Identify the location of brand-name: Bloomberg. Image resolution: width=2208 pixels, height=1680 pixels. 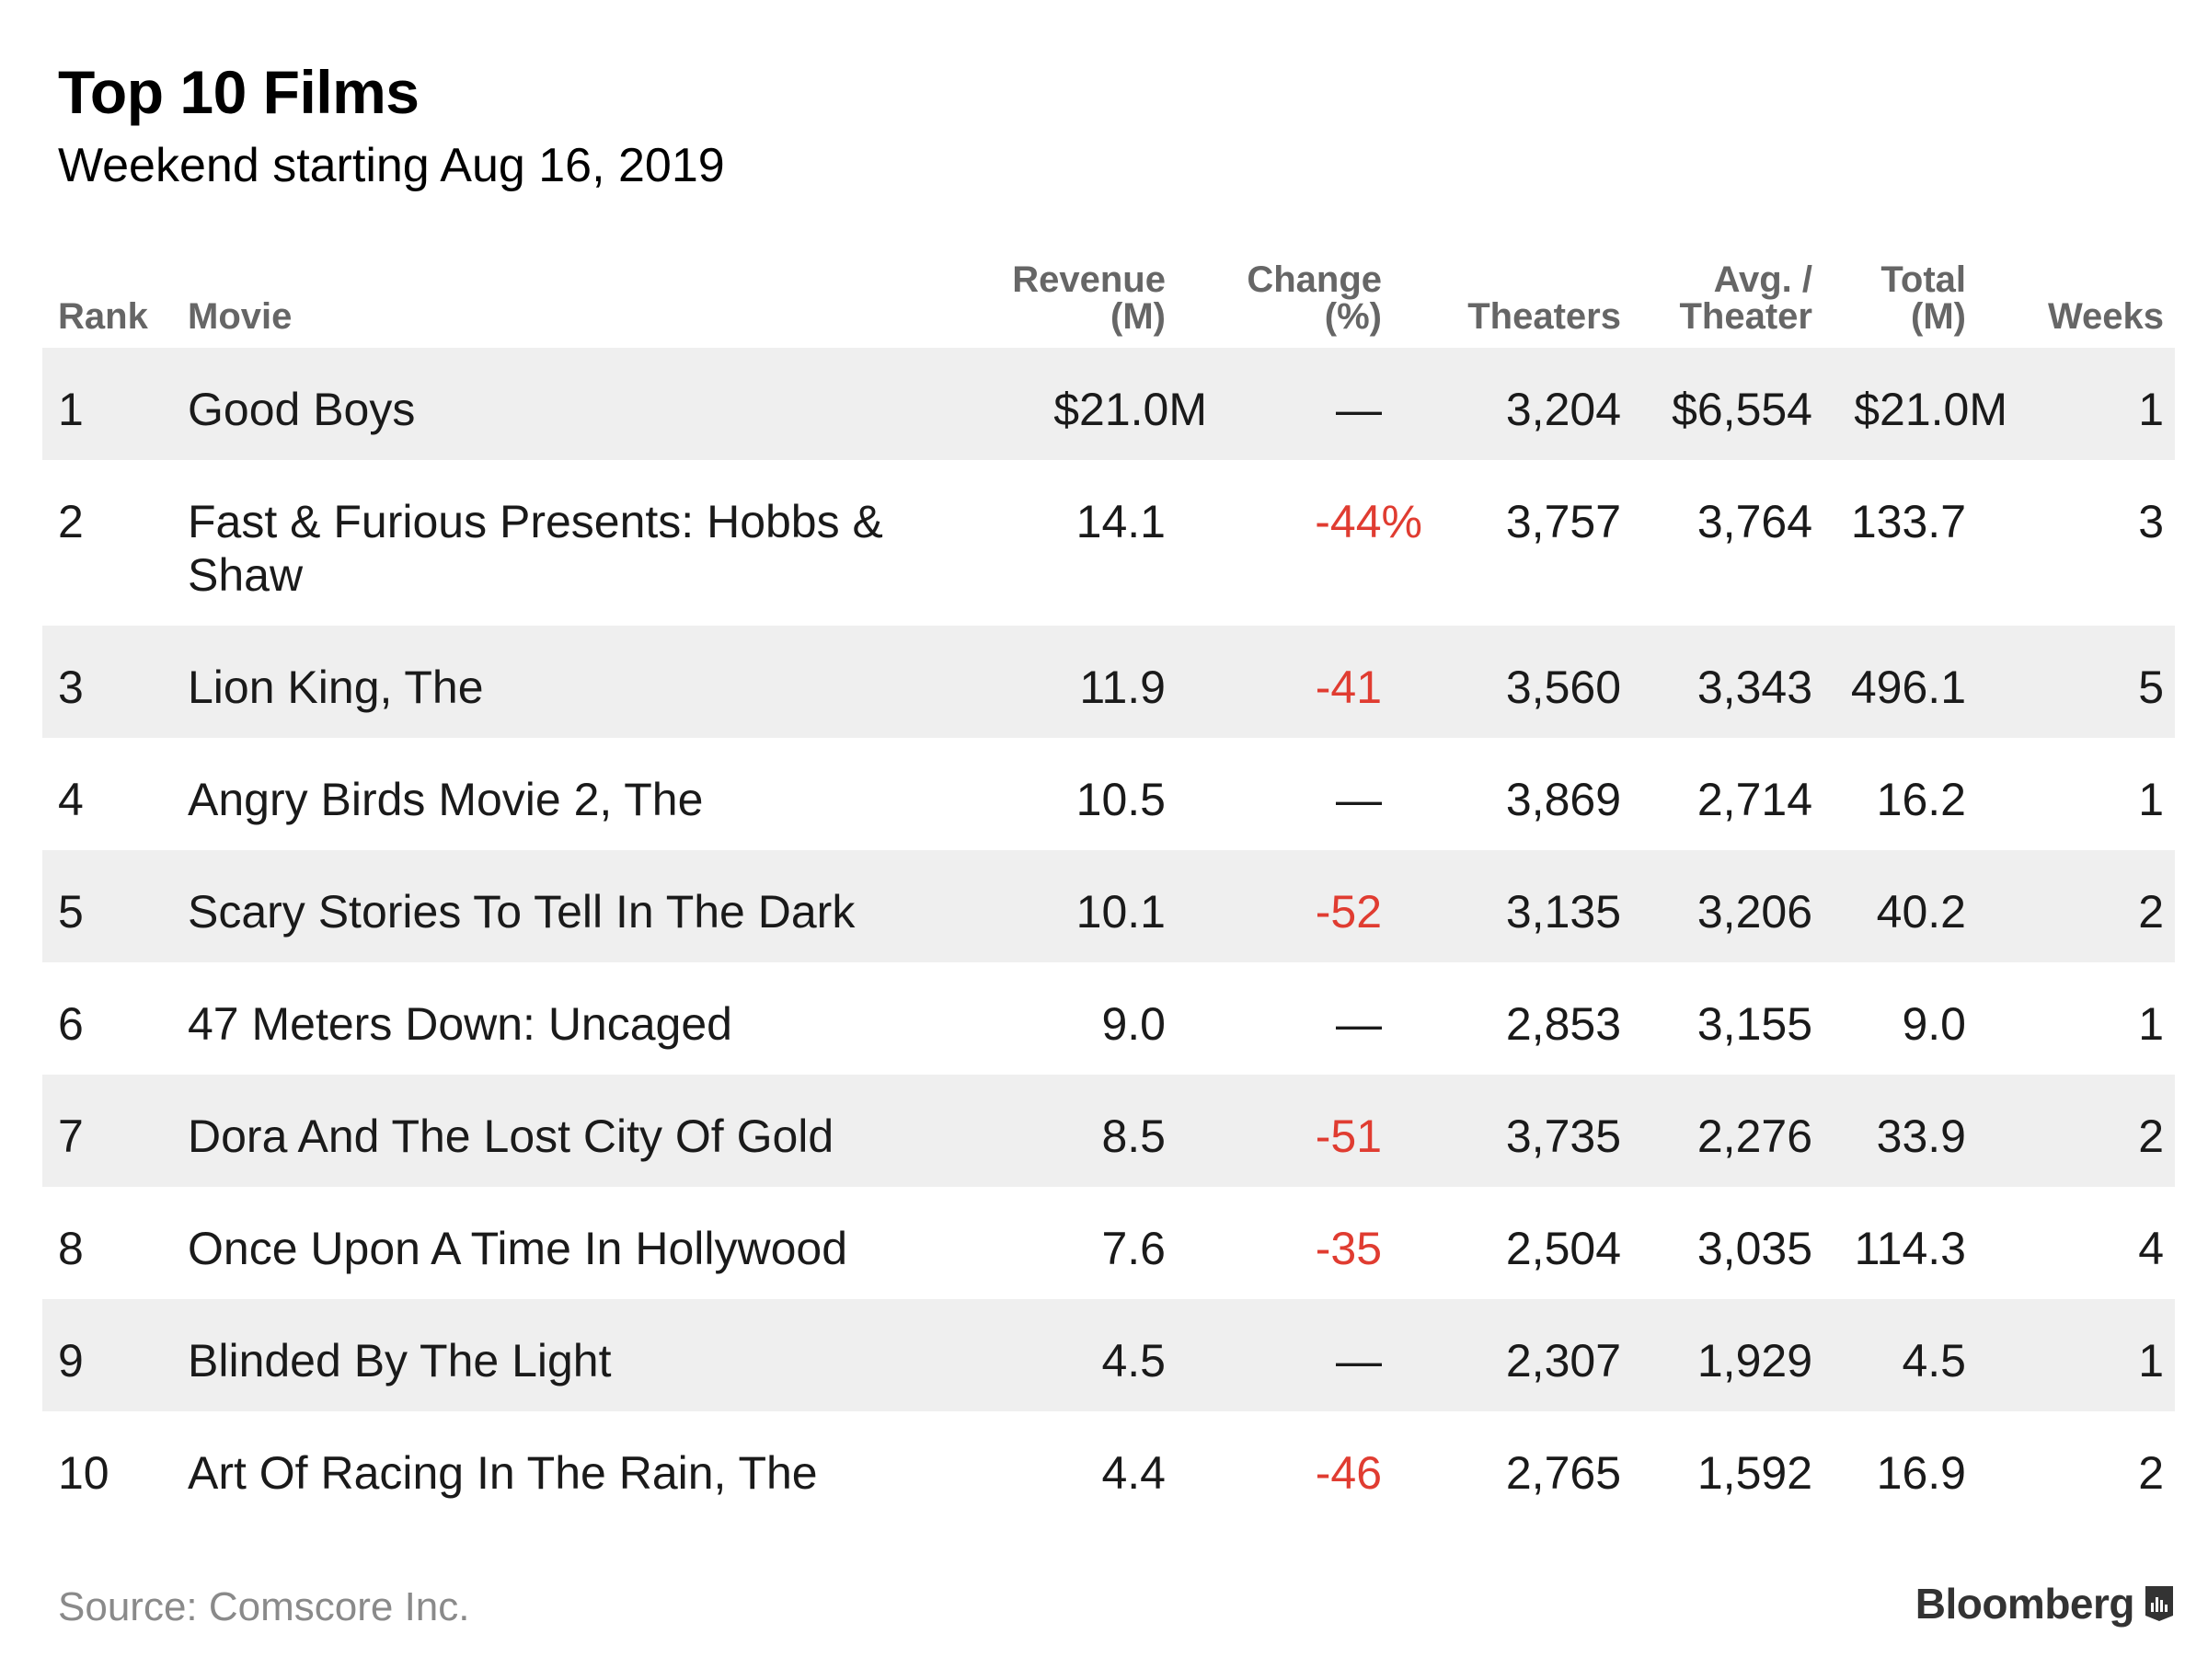
(2025, 1604).